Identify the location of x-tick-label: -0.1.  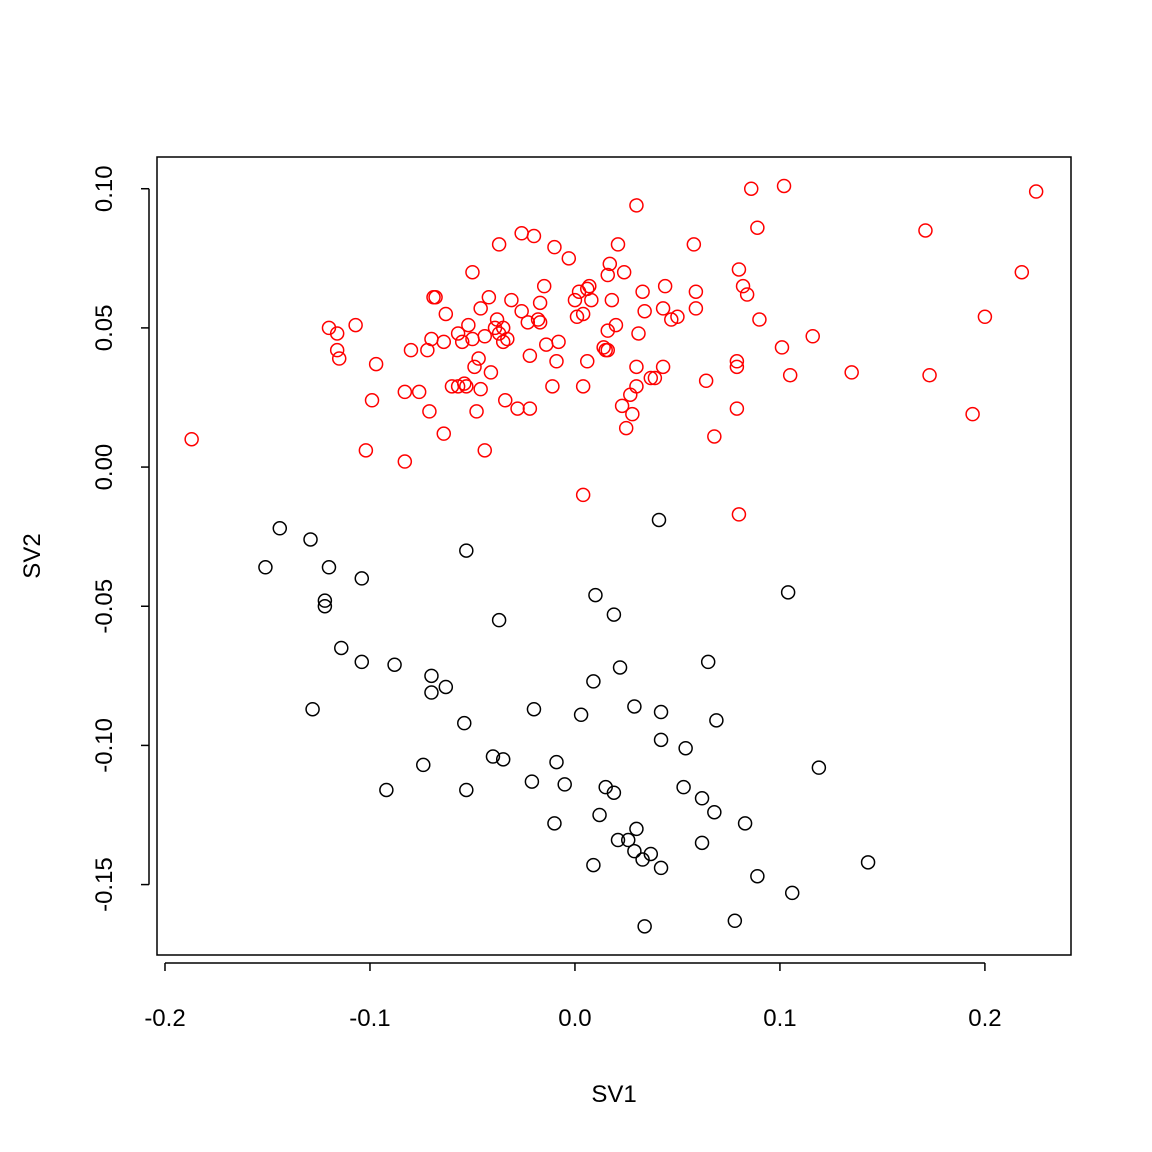
(369, 1018).